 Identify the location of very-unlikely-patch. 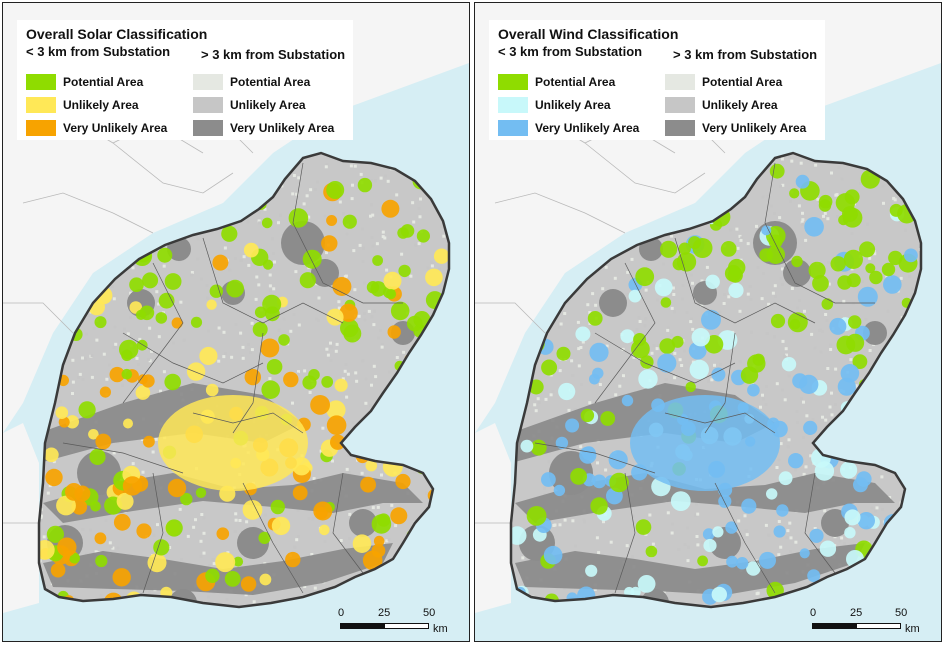
(363, 523).